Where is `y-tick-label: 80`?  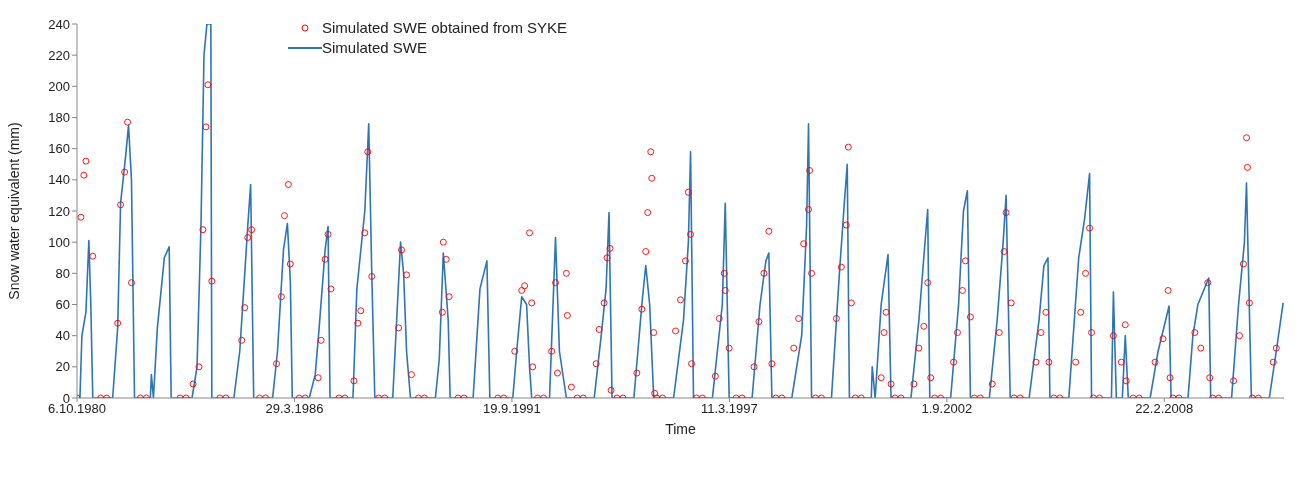 y-tick-label: 80 is located at coordinates (62, 273).